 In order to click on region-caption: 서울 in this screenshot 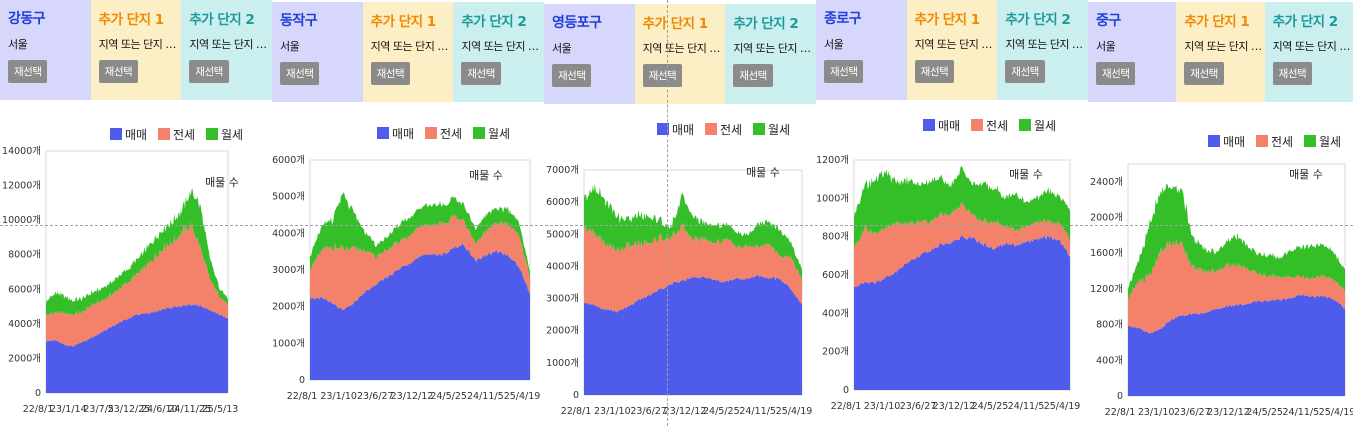, I will do `click(834, 44)`.